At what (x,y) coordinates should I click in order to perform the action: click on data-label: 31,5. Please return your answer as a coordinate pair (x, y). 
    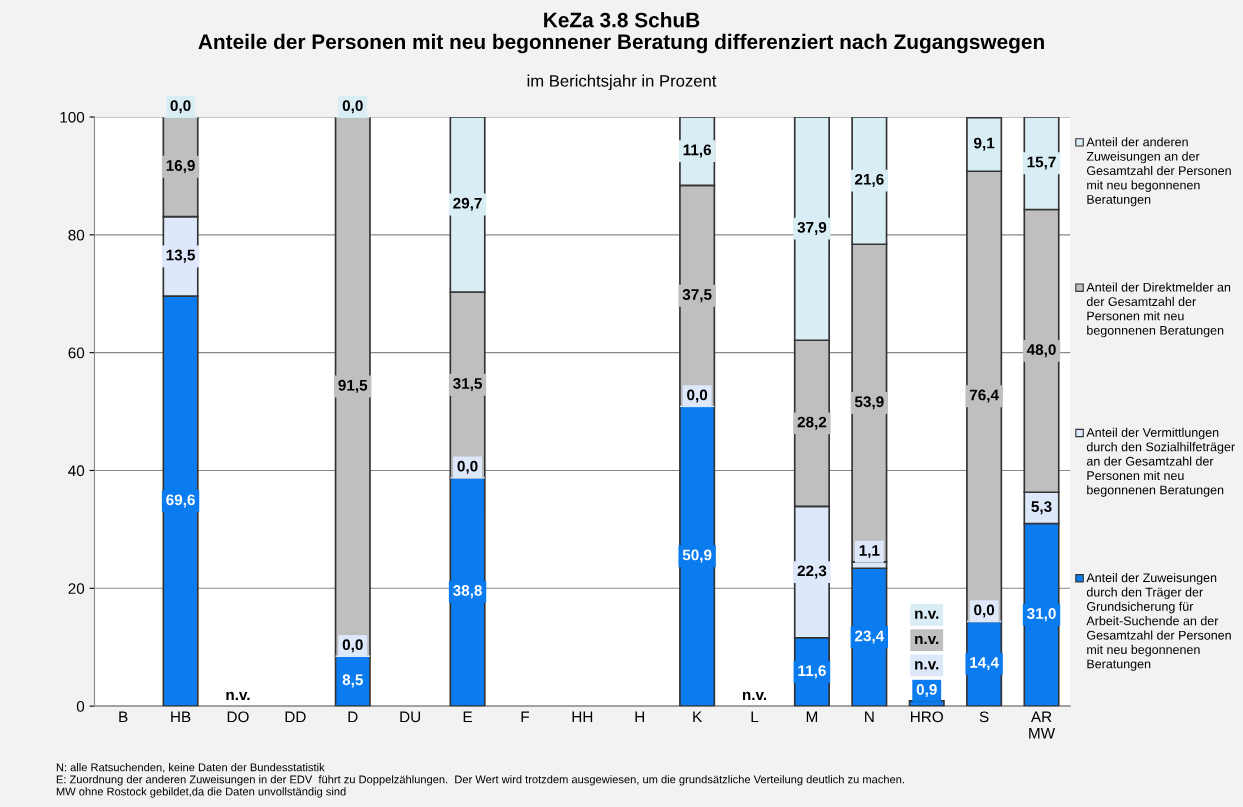
    Looking at the image, I should click on (467, 385).